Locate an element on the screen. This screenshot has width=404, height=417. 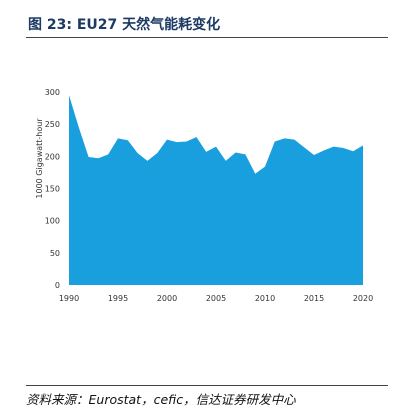
y-tick-label: 50 is located at coordinates (55, 253).